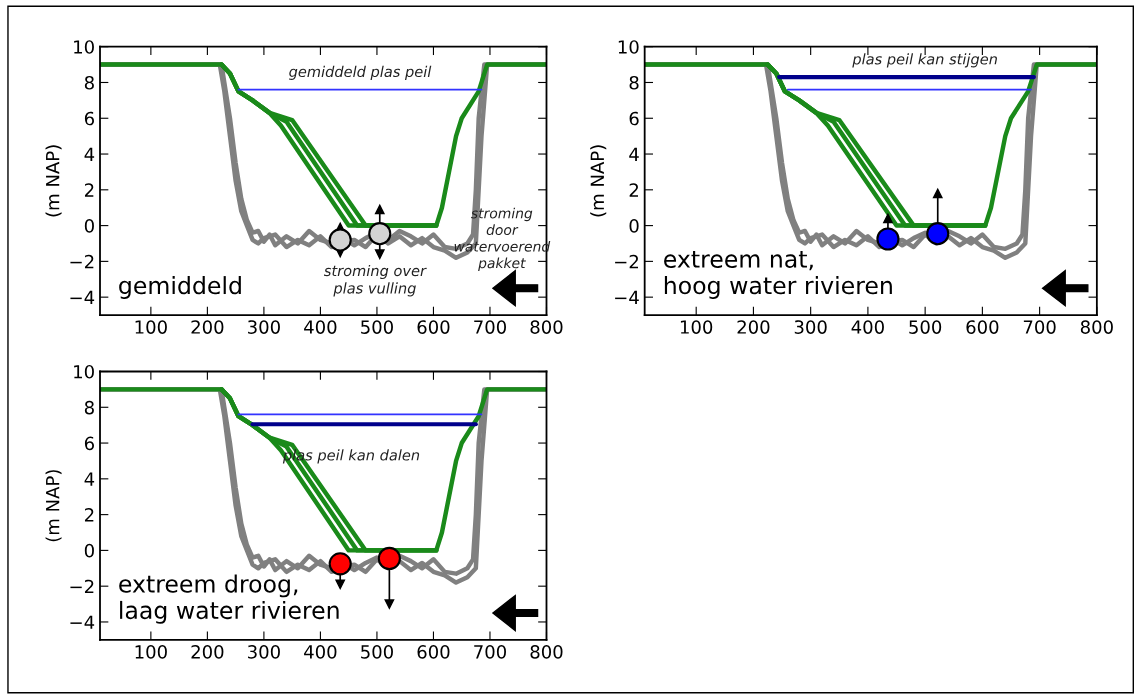 This screenshot has width=1139, height=697. I want to click on annotation: extreem droog, laag water rivieren, so click(229, 599).